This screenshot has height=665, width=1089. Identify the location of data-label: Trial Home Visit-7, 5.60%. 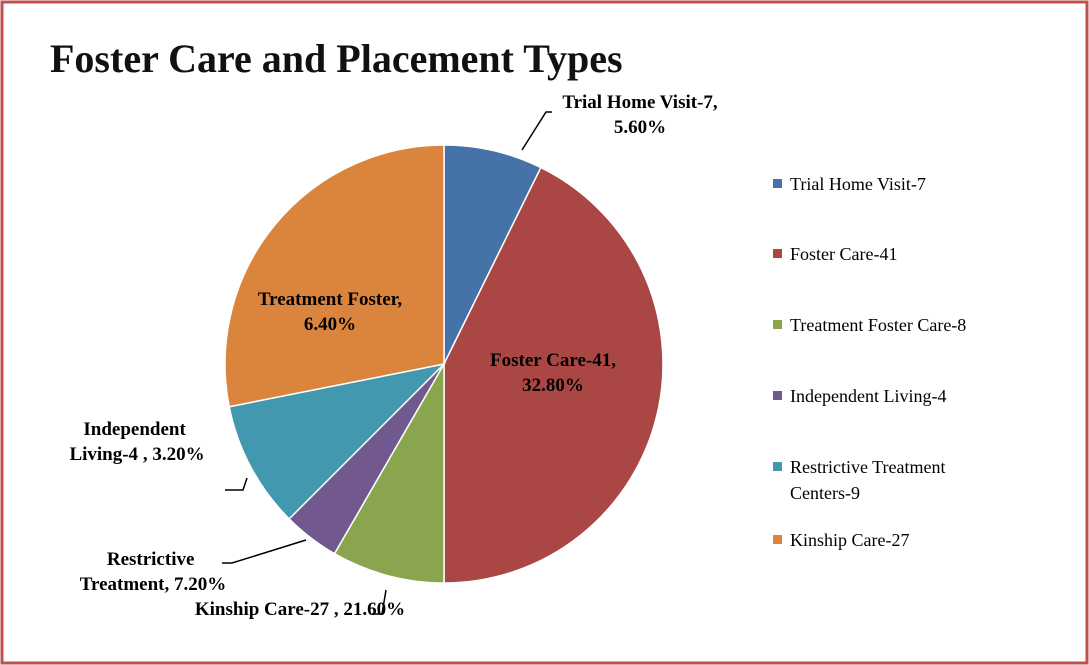
(640, 115).